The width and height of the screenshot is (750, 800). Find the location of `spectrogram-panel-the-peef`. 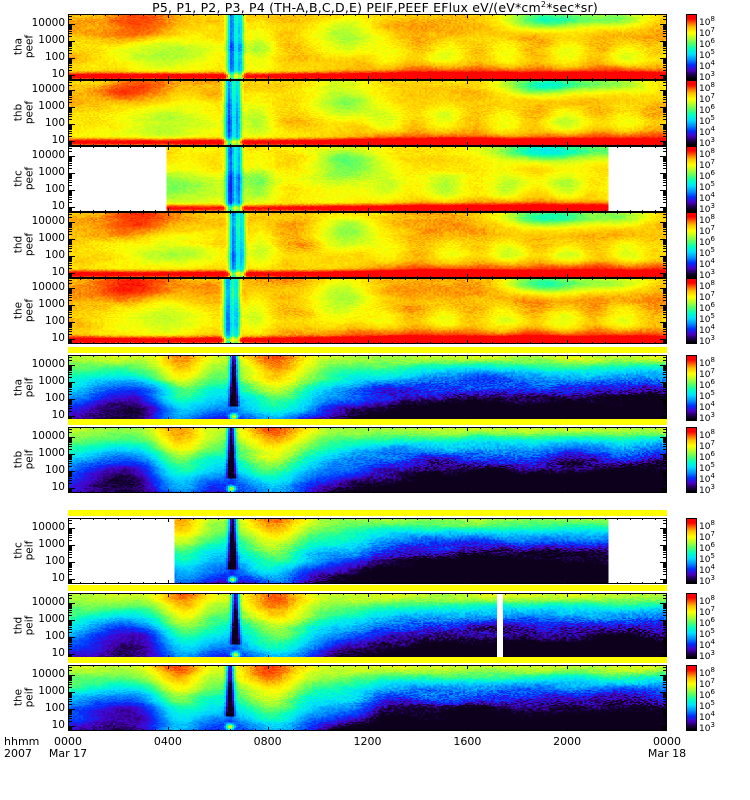

spectrogram-panel-the-peef is located at coordinates (367, 311).